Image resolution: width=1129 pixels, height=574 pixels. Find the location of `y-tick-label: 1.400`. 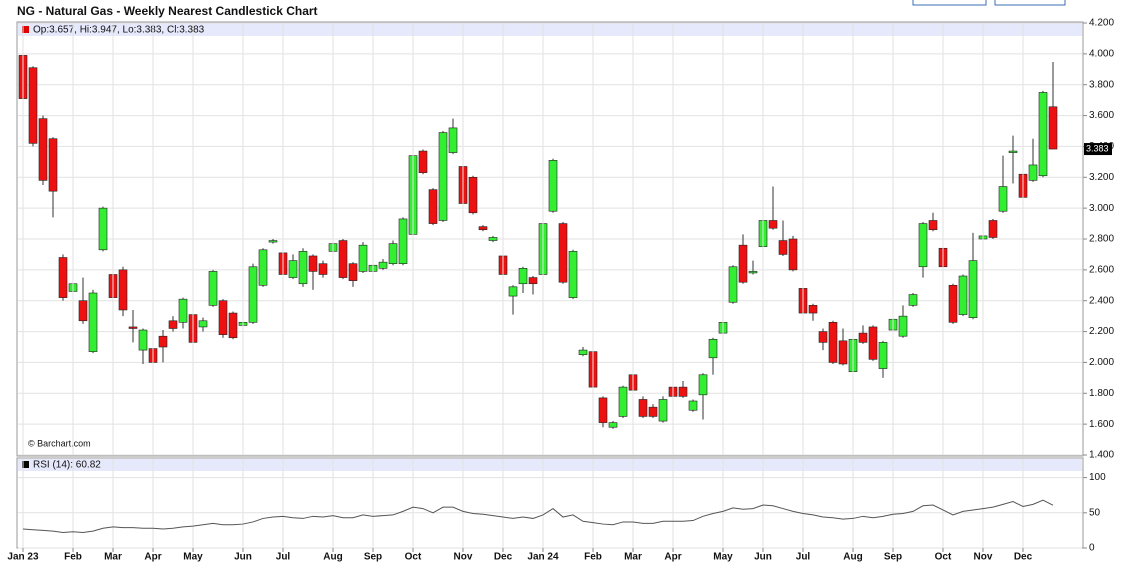

y-tick-label: 1.400 is located at coordinates (1101, 455).